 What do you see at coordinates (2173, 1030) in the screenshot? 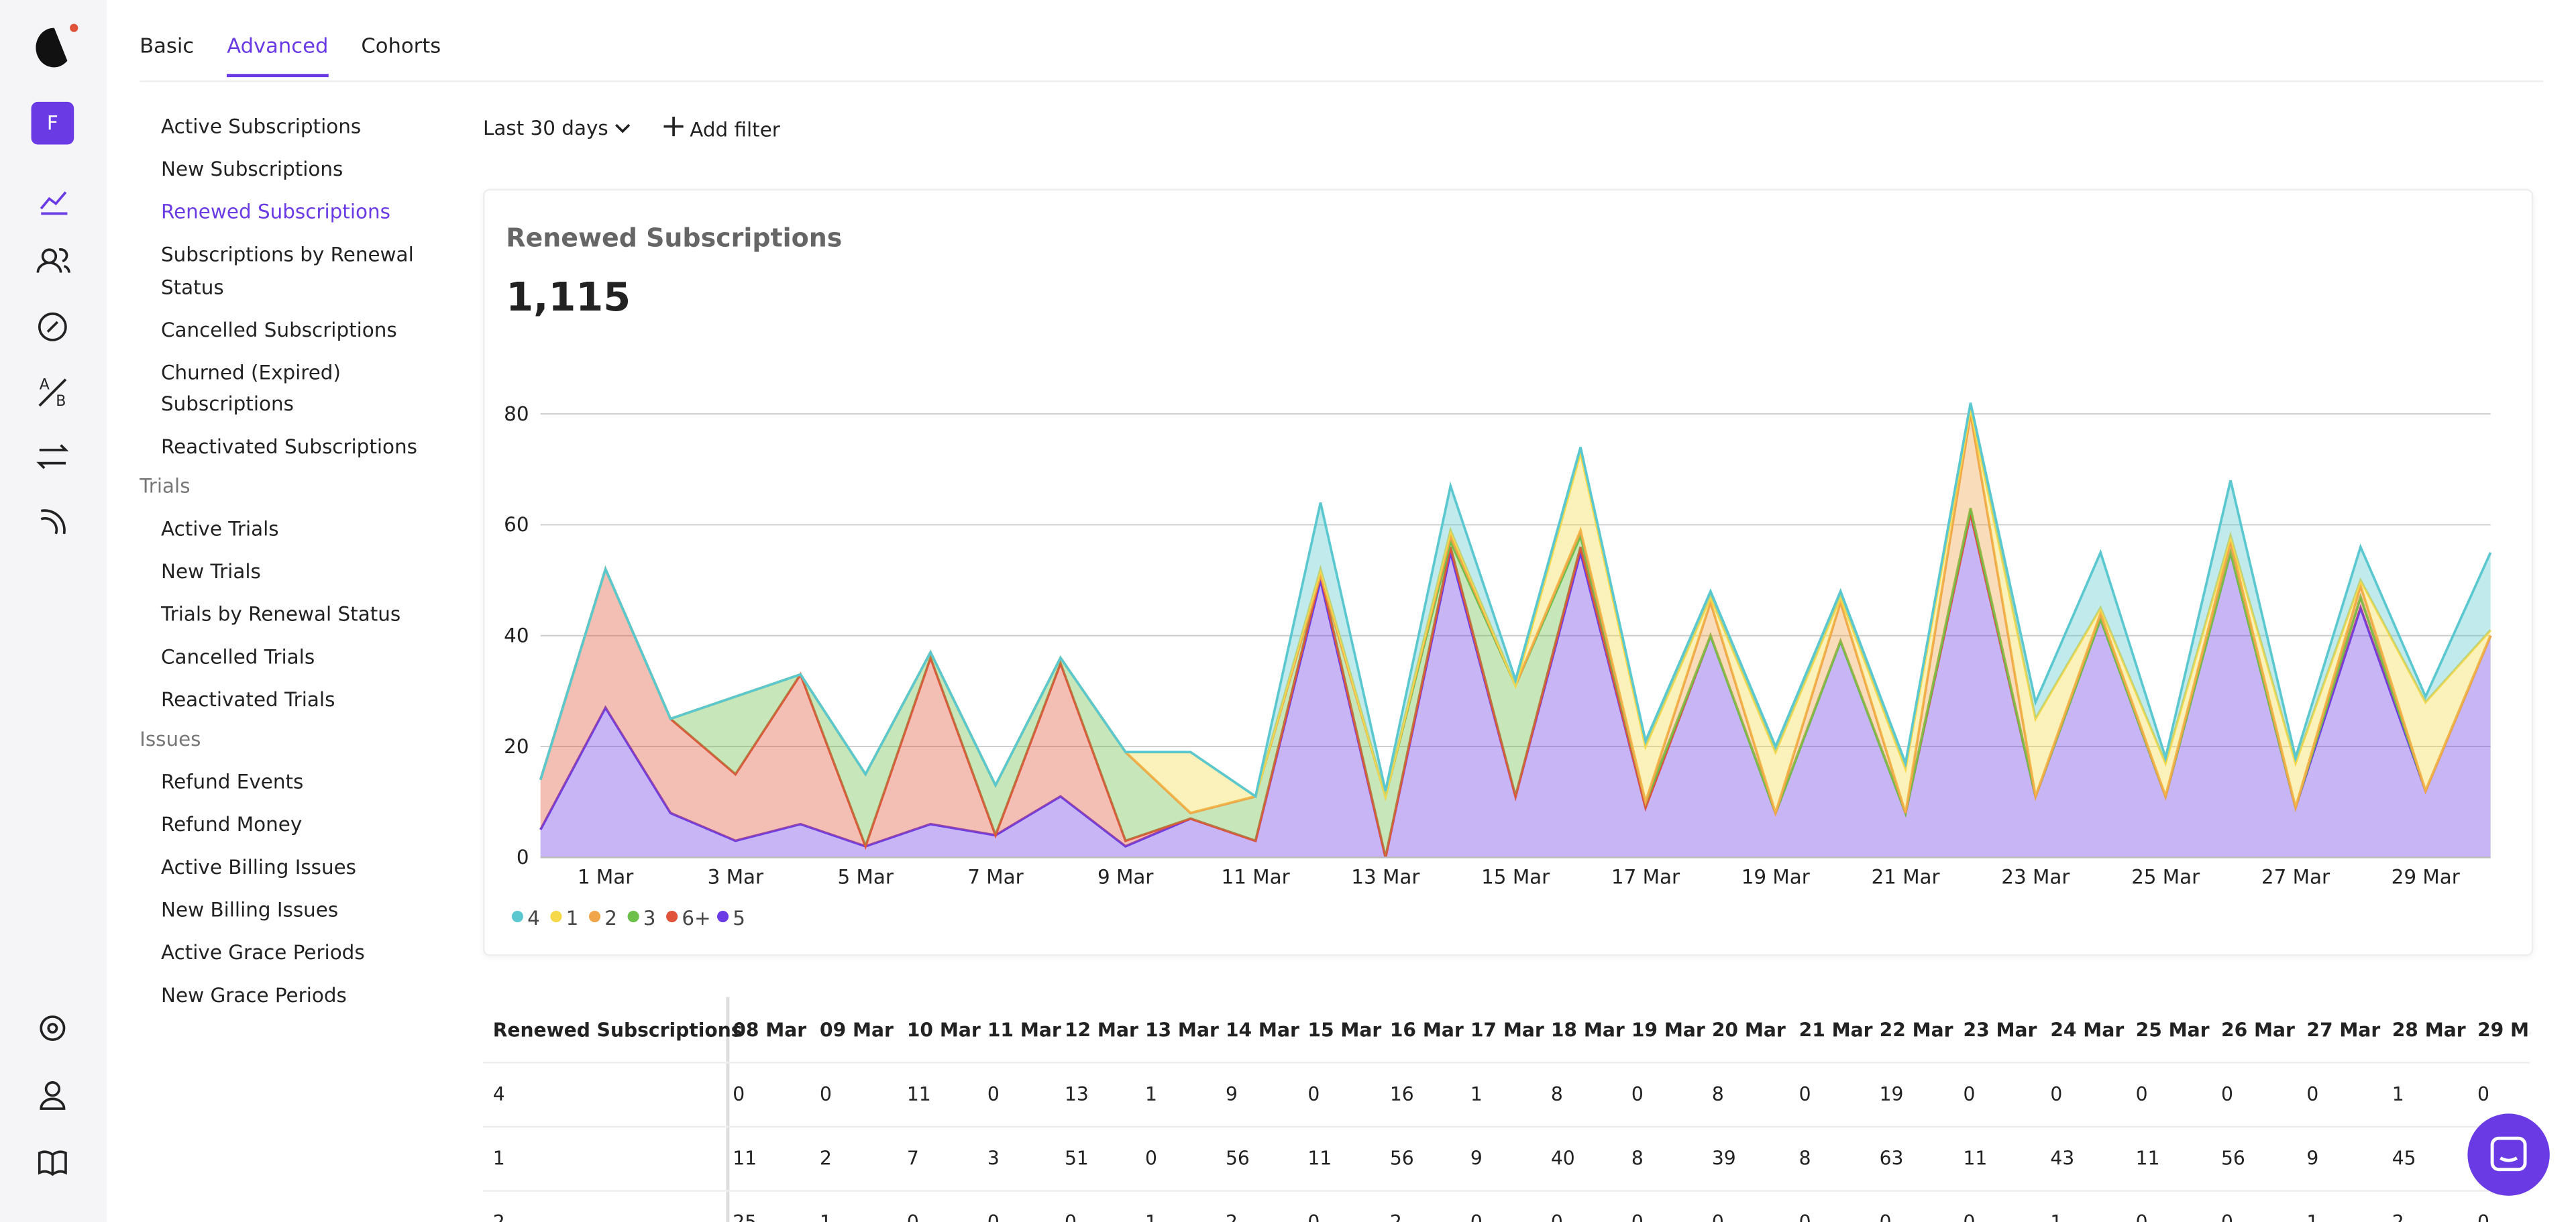
I see `column-header: 25 Mar` at bounding box center [2173, 1030].